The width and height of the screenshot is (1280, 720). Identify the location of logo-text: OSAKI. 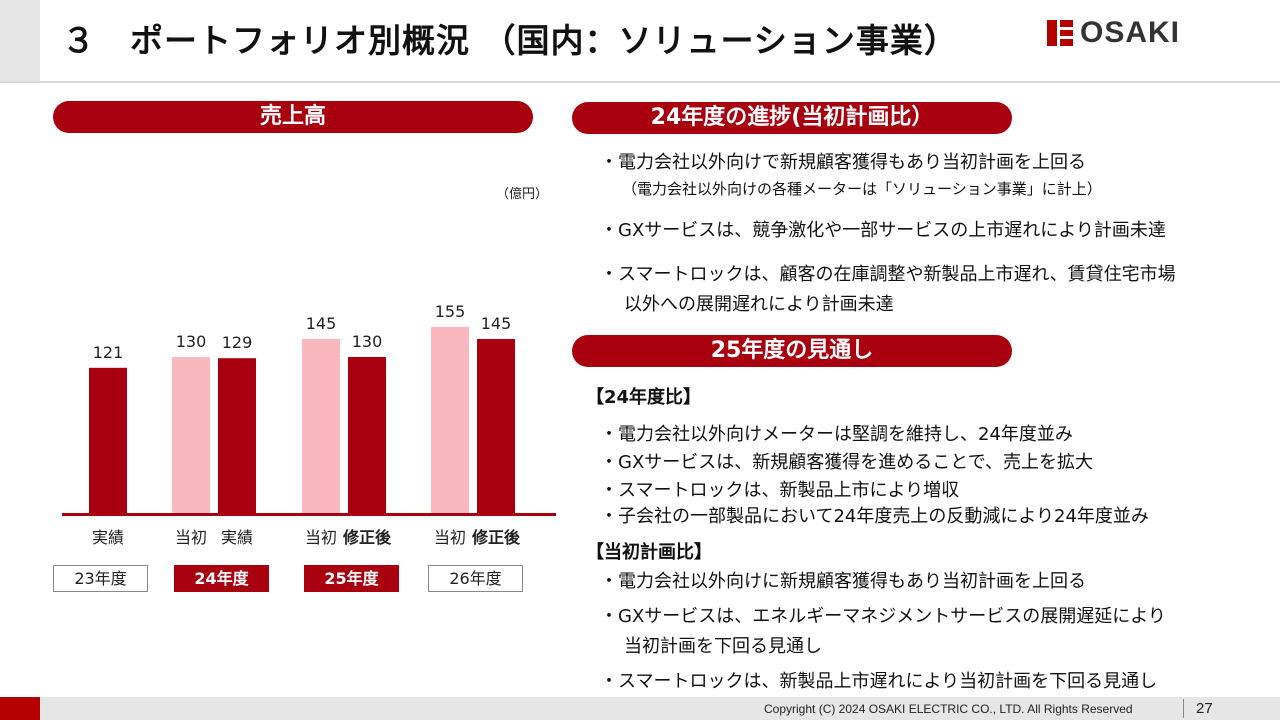
(1130, 32).